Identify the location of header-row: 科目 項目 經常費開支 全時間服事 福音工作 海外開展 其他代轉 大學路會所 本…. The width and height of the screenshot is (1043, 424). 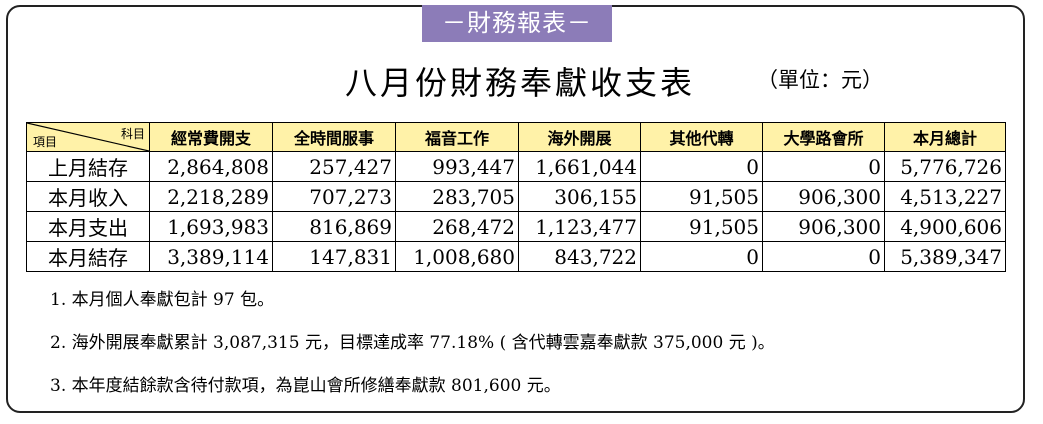
(516, 137).